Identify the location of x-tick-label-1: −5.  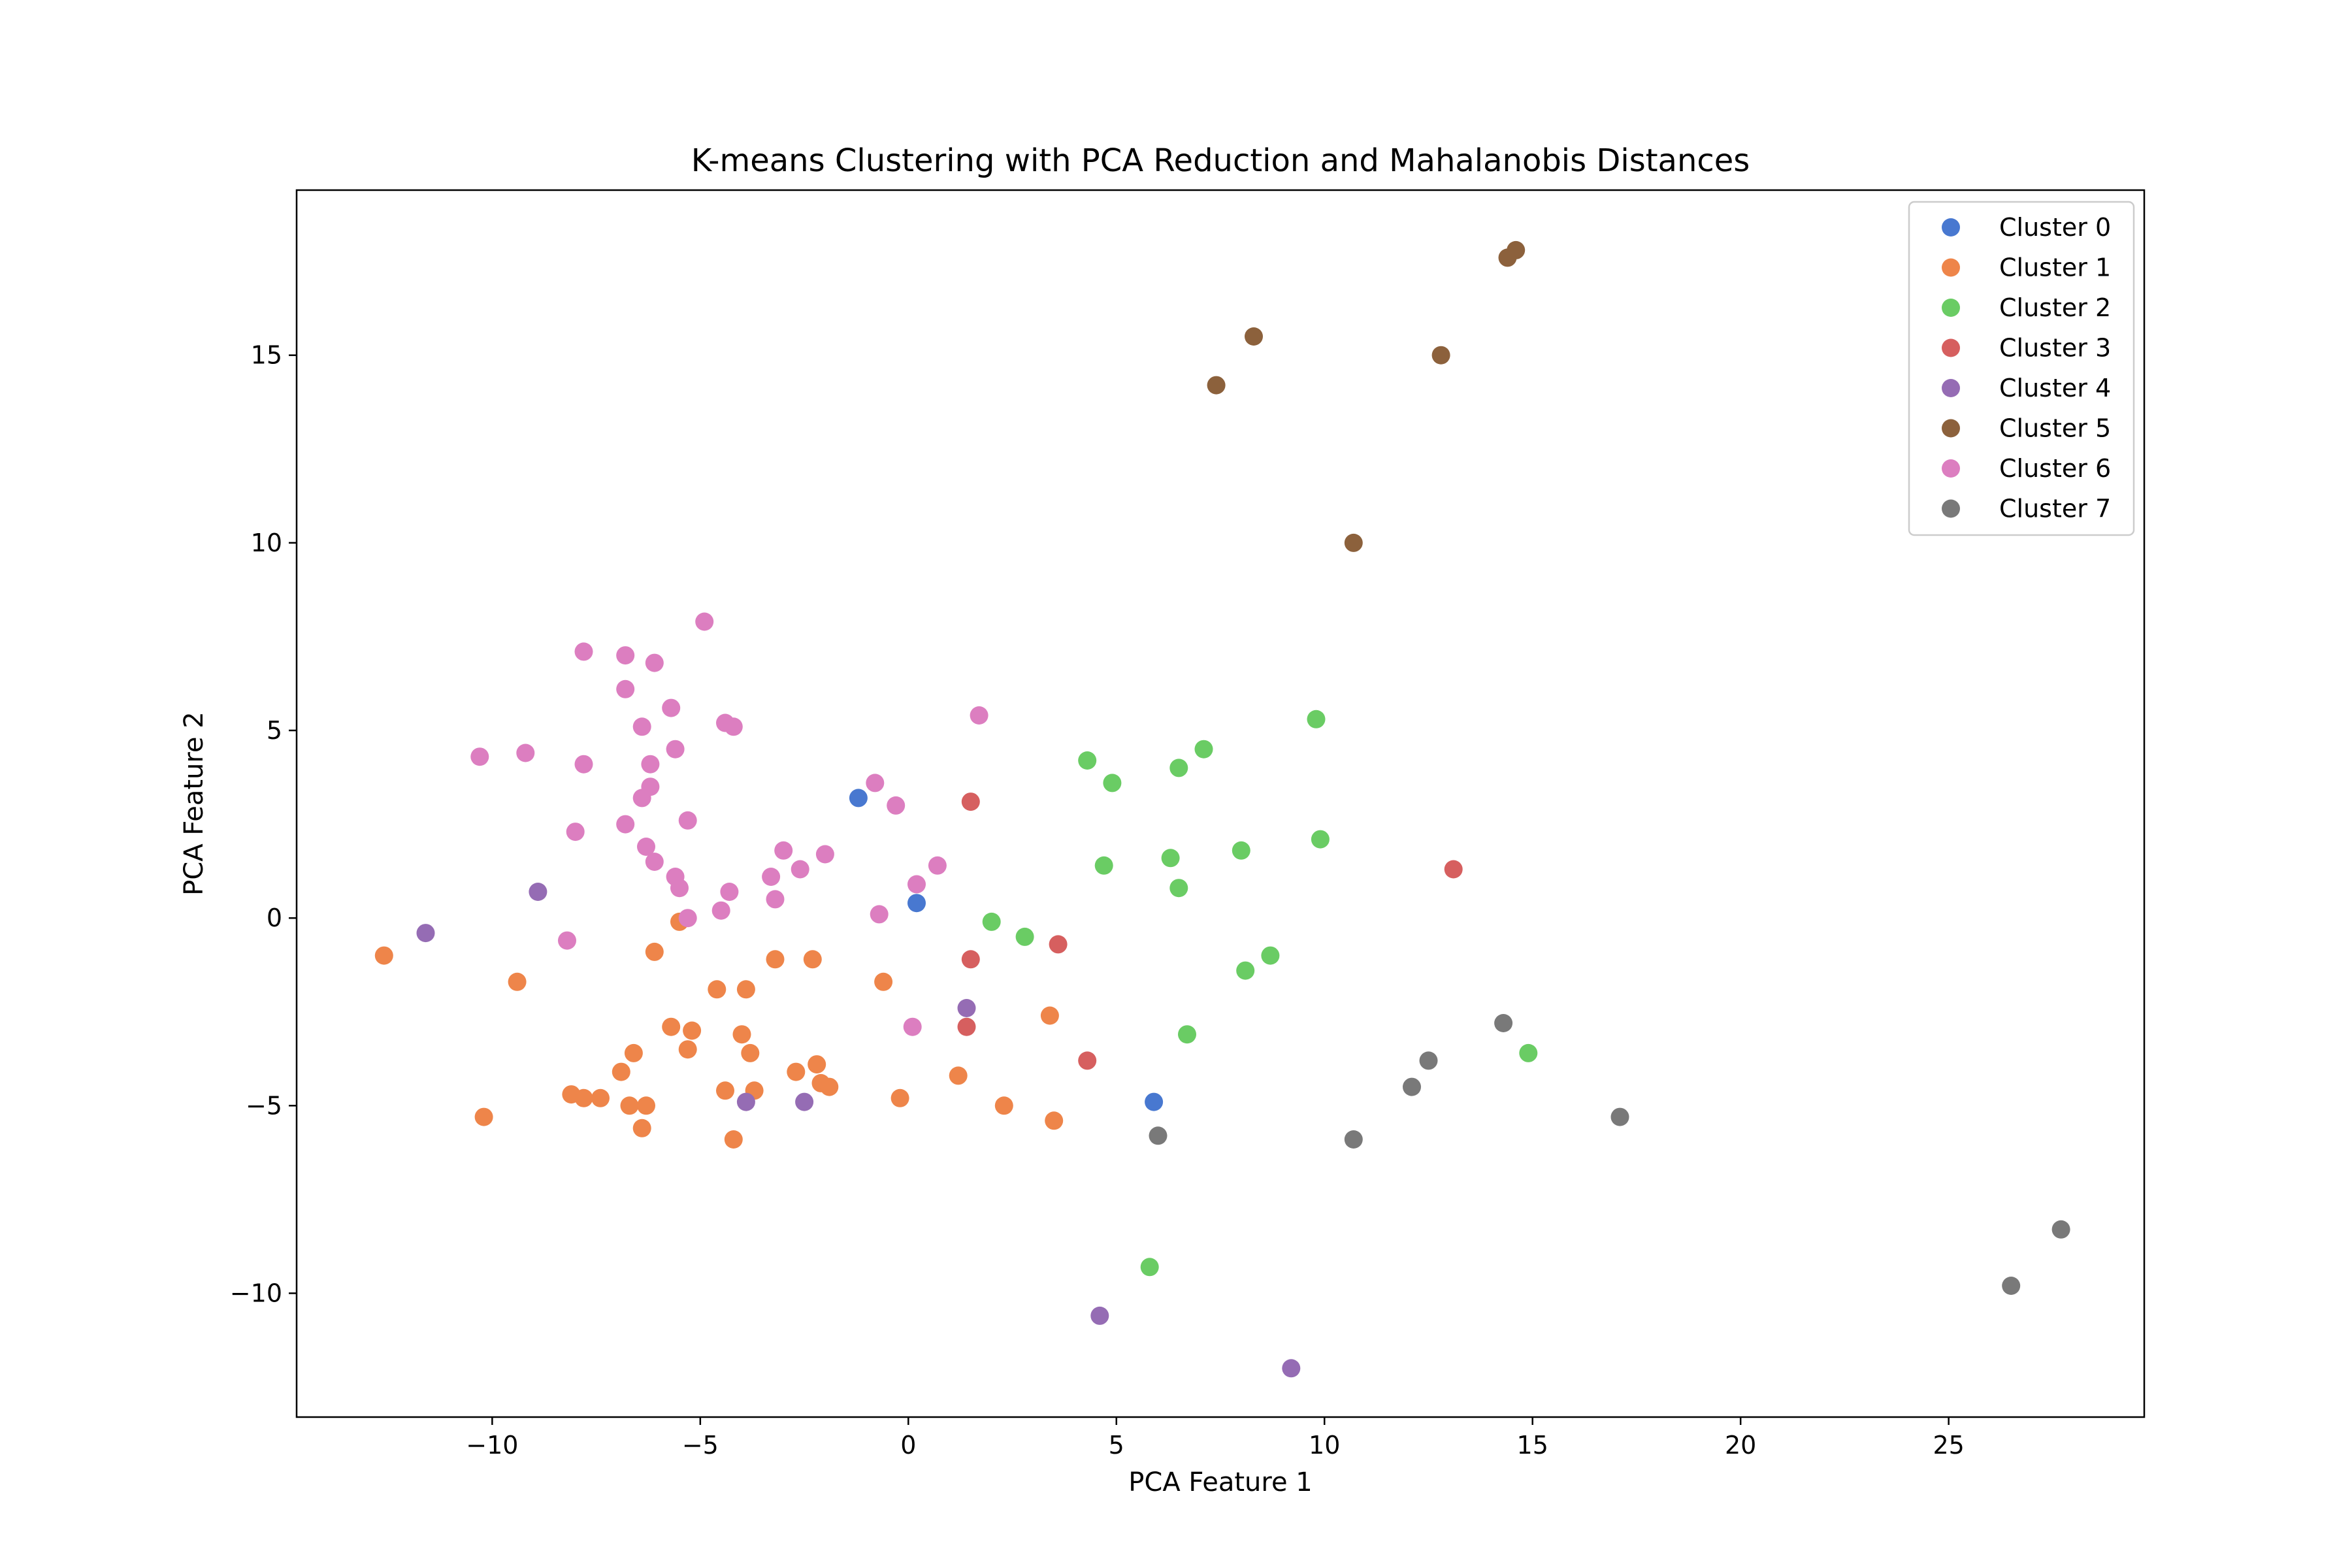
(700, 1445).